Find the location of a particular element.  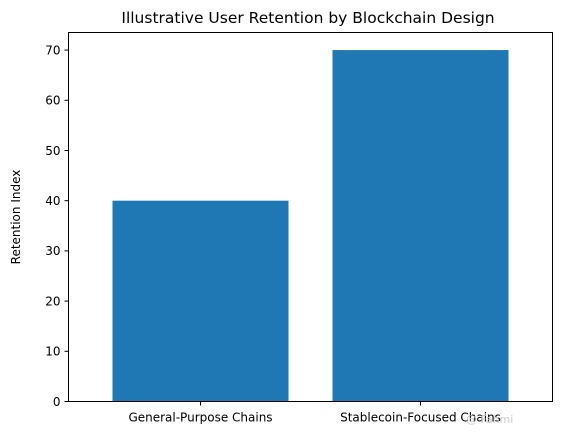

y-tick-label-3: 30 is located at coordinates (52, 251).